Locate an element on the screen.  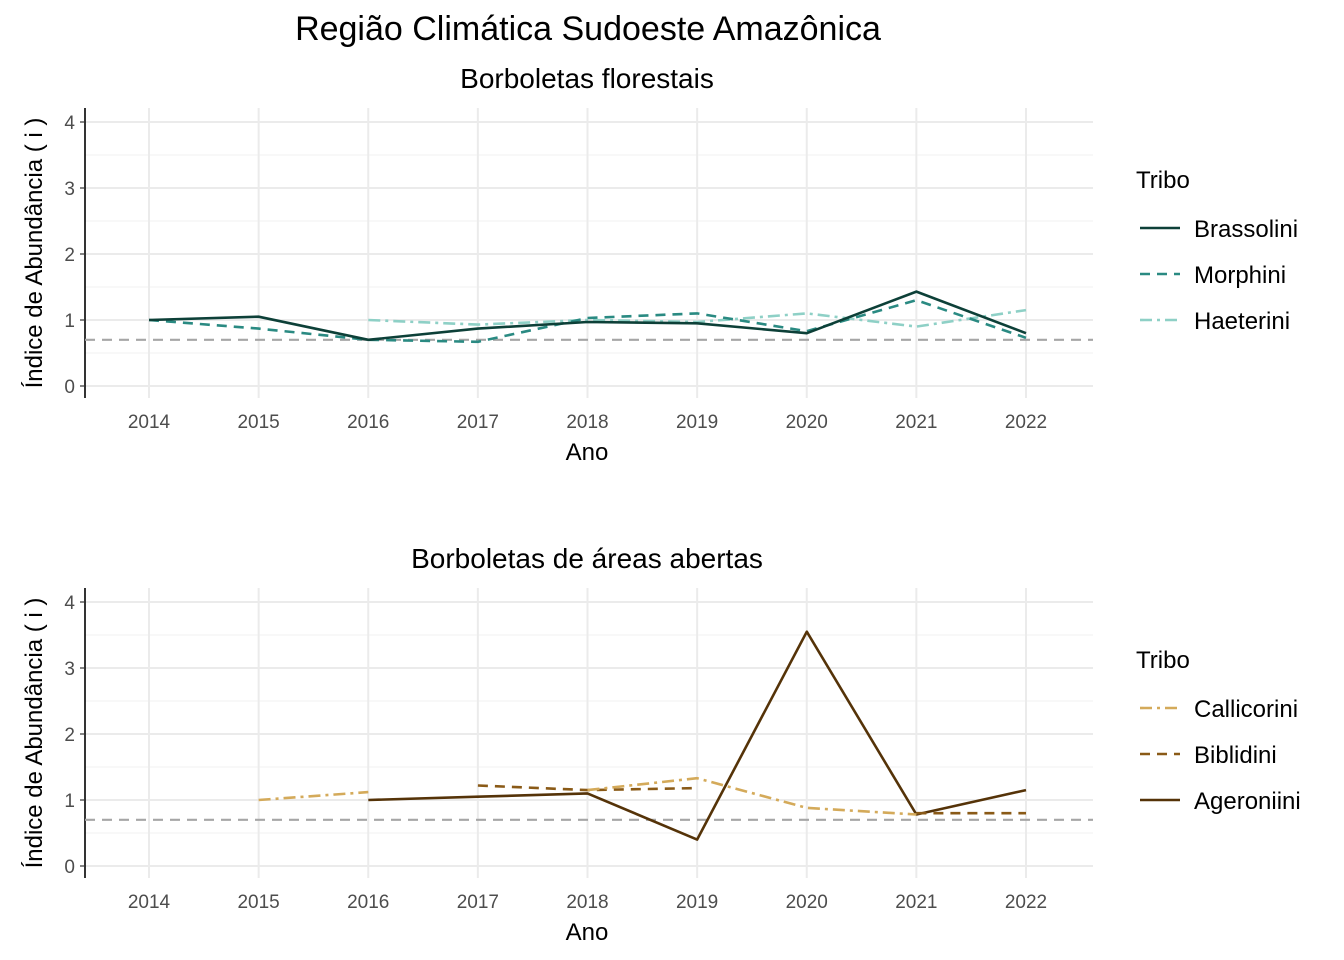
legend-label-callicorini: Callicorini is located at coordinates (1246, 709).